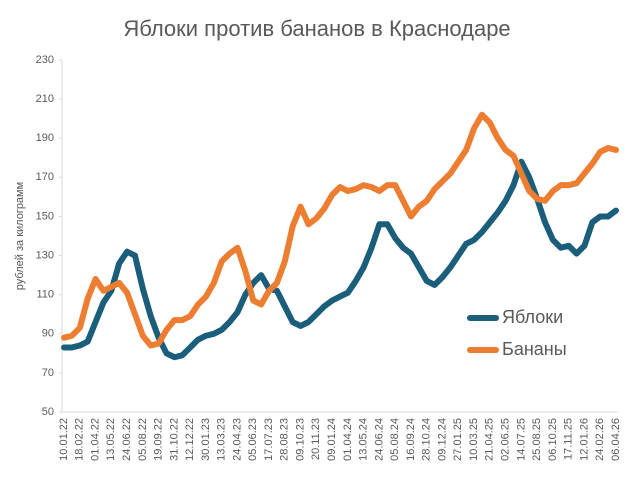 The image size is (634, 491). What do you see at coordinates (506, 439) in the screenshot?
I see `x-tick-label: 02.06.25` at bounding box center [506, 439].